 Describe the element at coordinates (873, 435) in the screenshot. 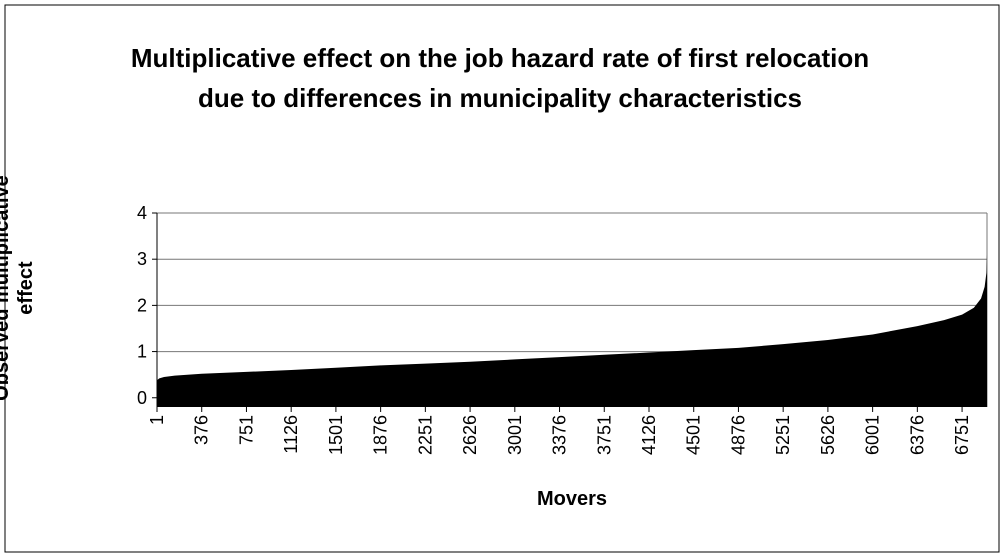

I see `x-tick-label: 6001` at that location.